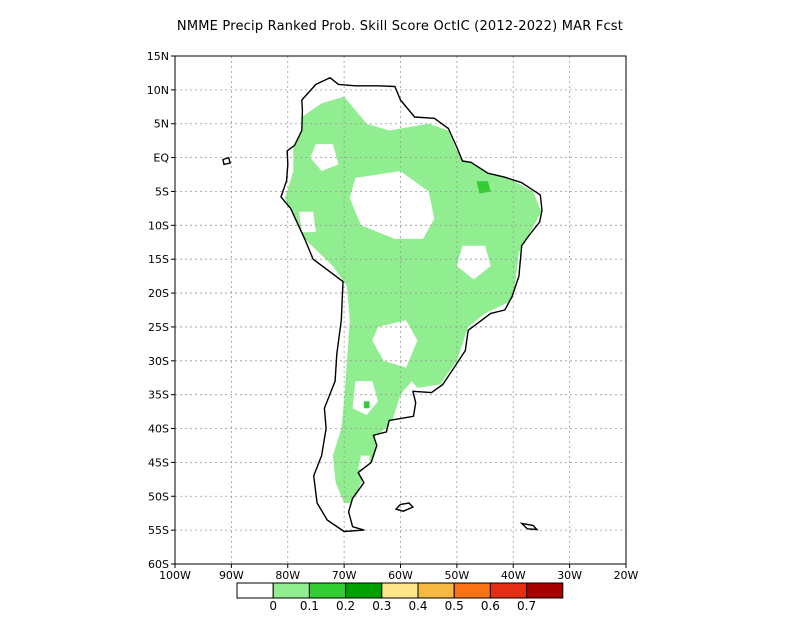  What do you see at coordinates (158, 395) in the screenshot?
I see `lat-tick-label: 35S` at bounding box center [158, 395].